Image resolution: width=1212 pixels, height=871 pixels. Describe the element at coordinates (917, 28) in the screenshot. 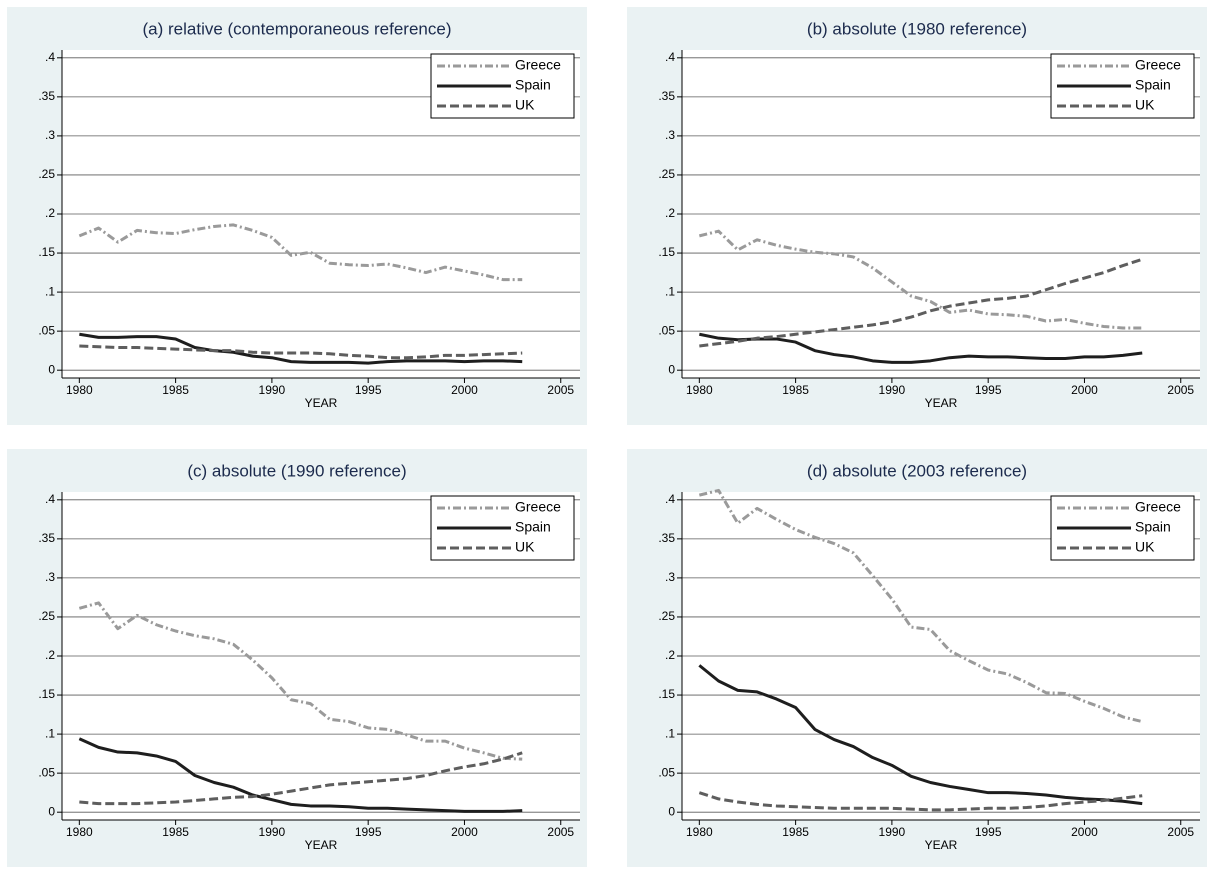

I see `chart-title: (b) absolute (1980 reference)` at that location.